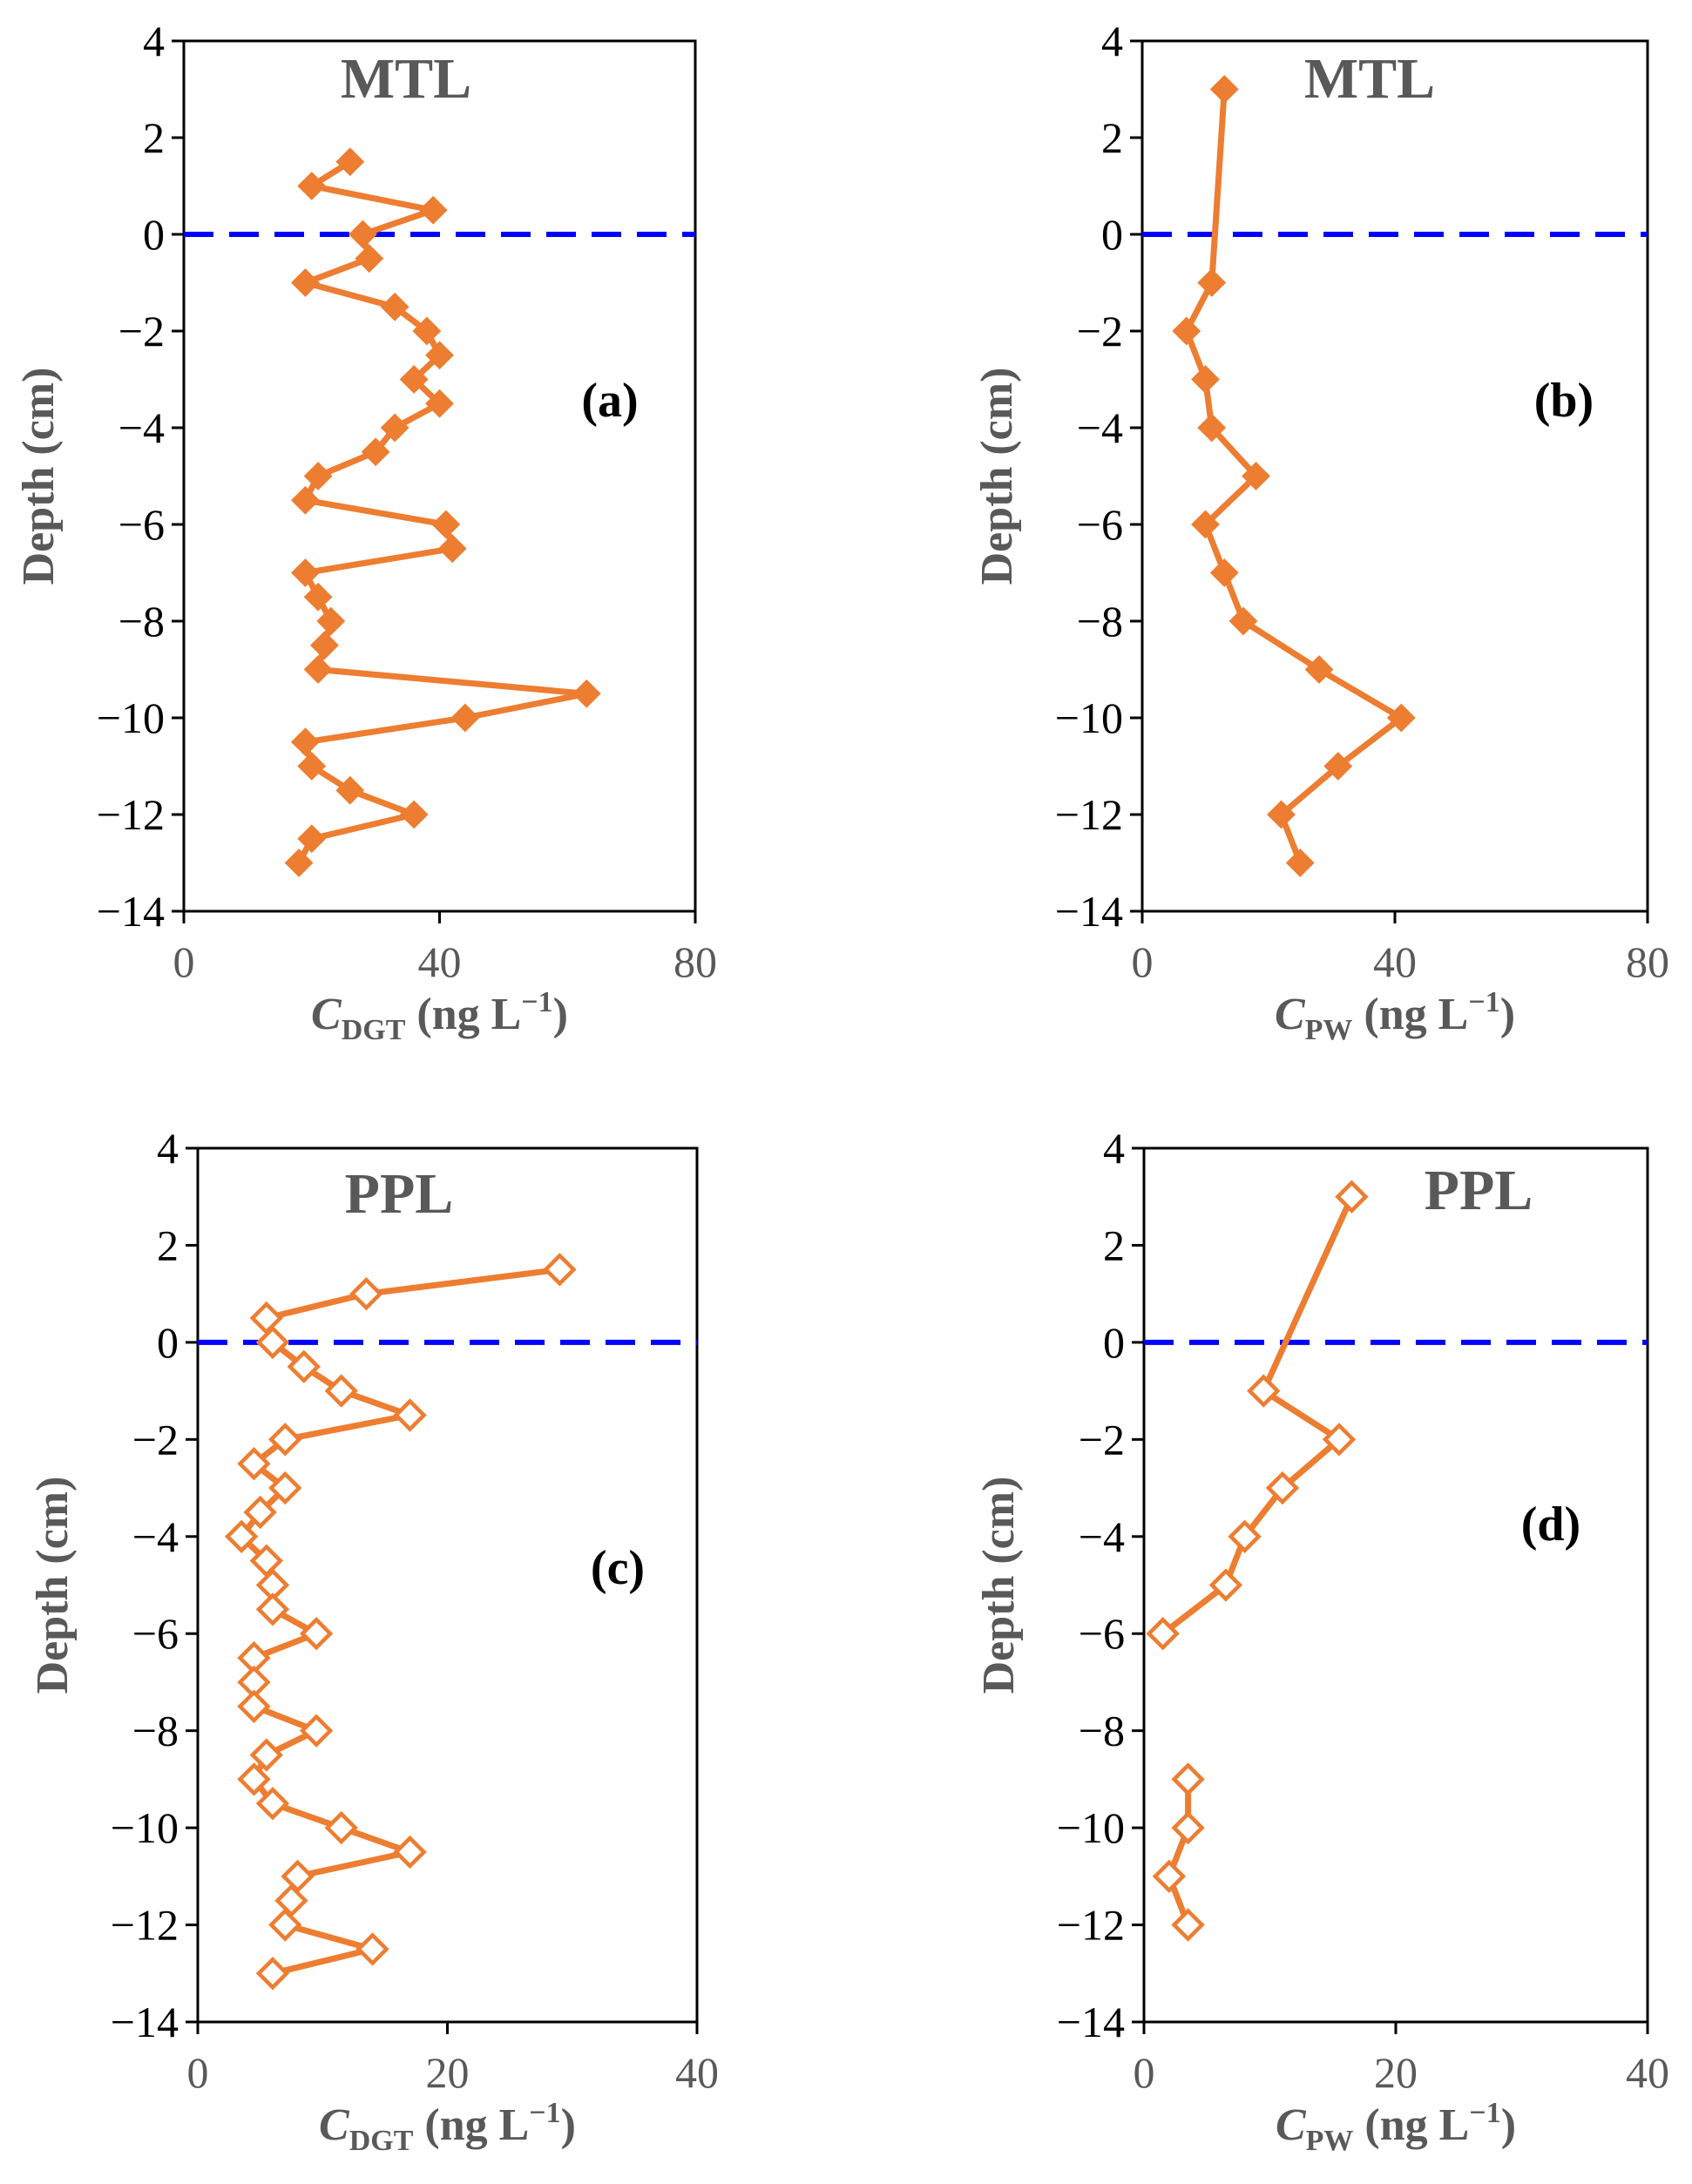  Describe the element at coordinates (609, 401) in the screenshot. I see `panel-label: (a)` at that location.